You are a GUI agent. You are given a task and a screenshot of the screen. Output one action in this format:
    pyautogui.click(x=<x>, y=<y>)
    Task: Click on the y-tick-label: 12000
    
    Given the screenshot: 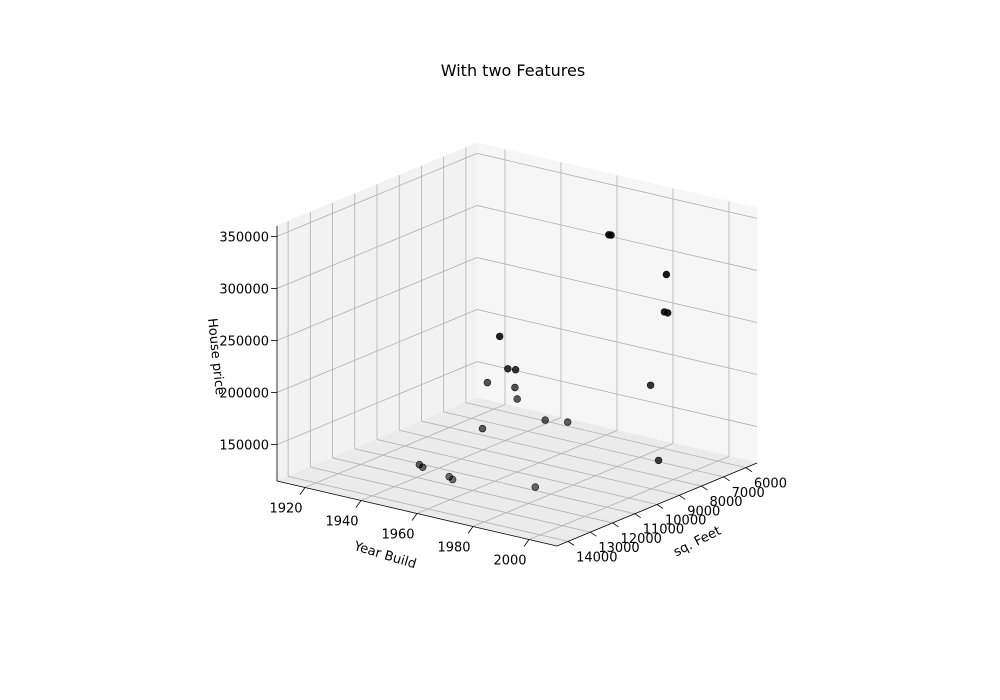 What is the action you would take?
    pyautogui.click(x=641, y=539)
    